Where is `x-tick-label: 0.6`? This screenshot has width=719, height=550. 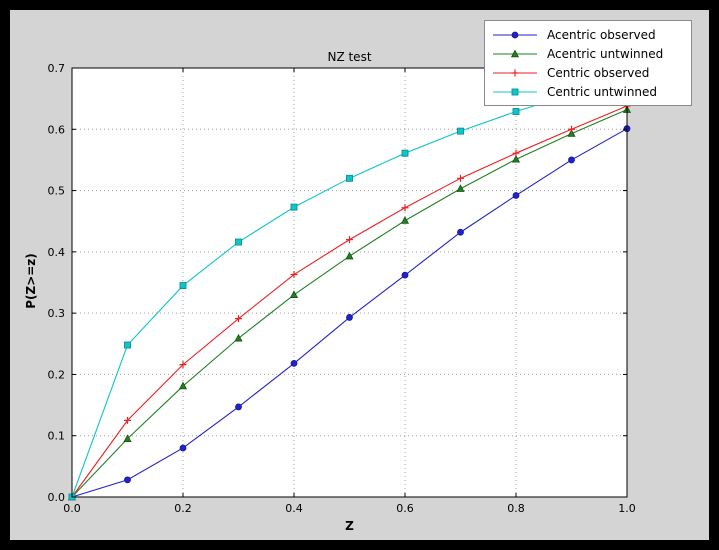 x-tick-label: 0.6 is located at coordinates (405, 508).